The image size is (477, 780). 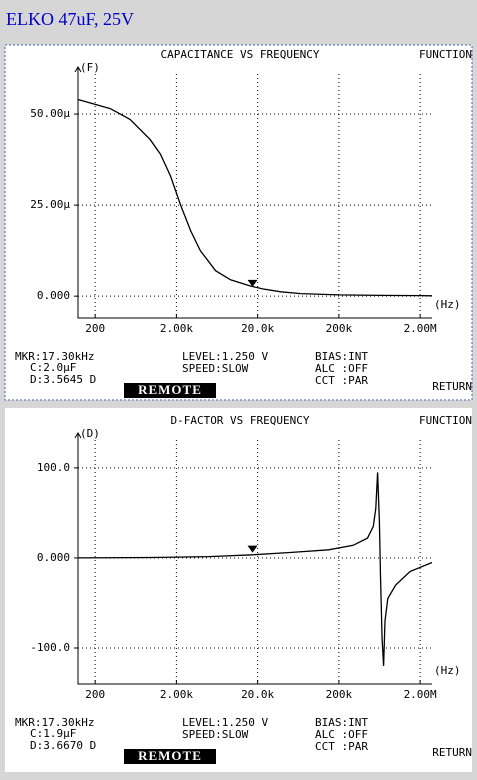 I want to click on status-text: C:2.0µF, so click(x=53, y=367).